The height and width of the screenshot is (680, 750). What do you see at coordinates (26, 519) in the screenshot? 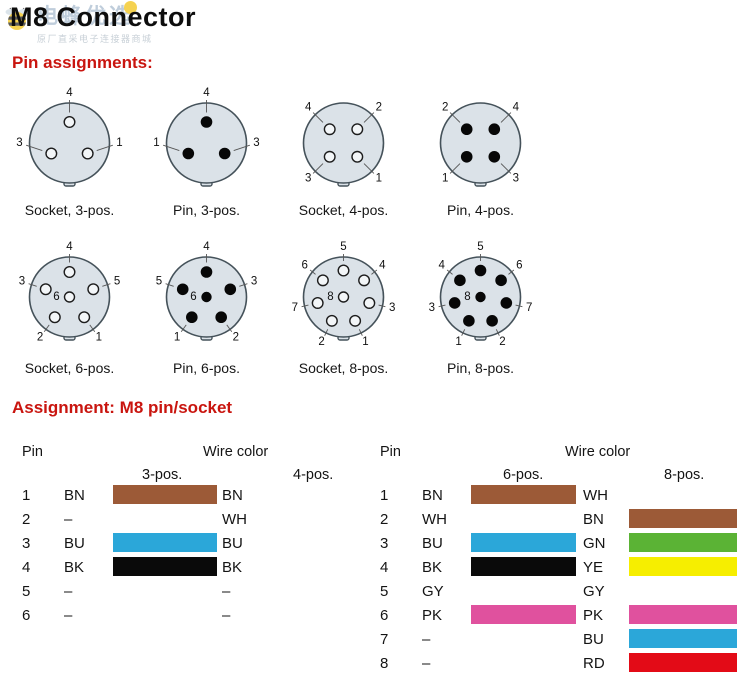
I see `pin-number: 2` at bounding box center [26, 519].